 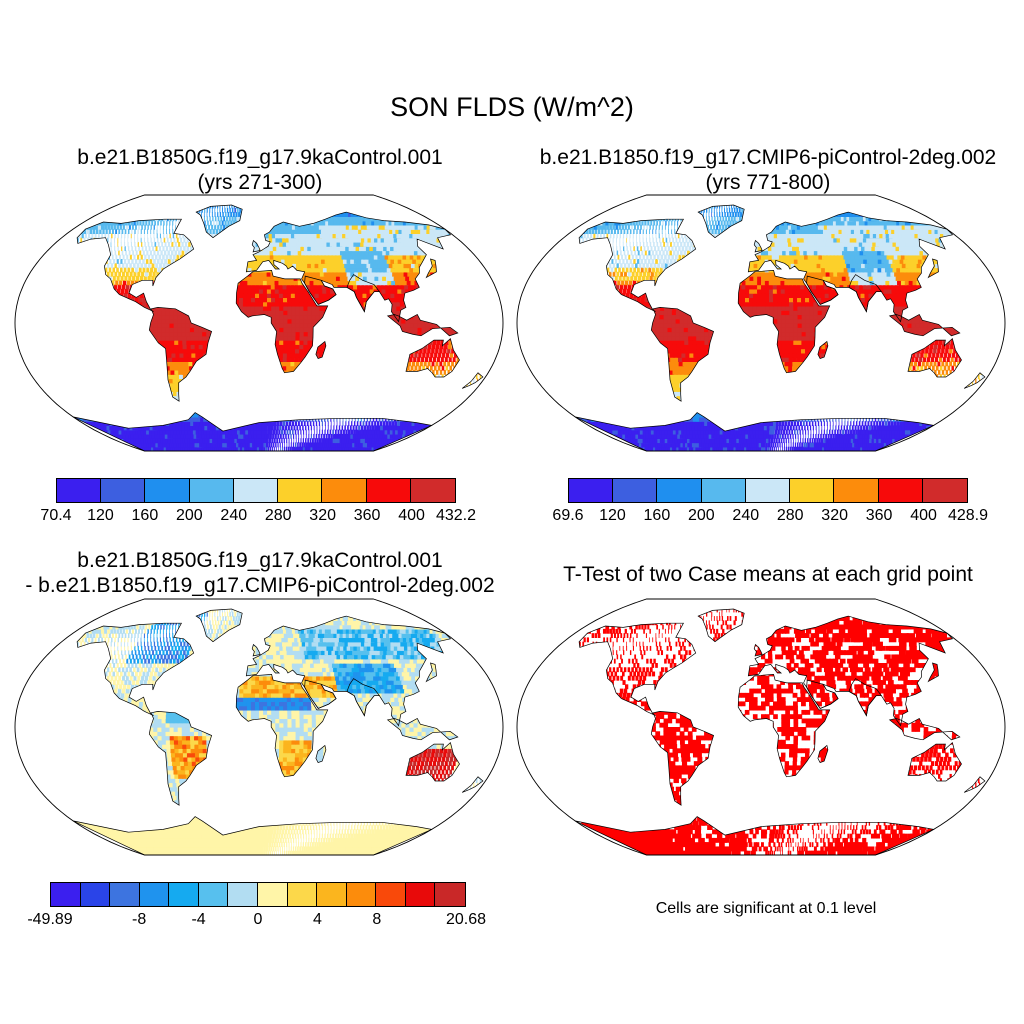 I want to click on colorbar-tick-label: -49.89, so click(x=49, y=920).